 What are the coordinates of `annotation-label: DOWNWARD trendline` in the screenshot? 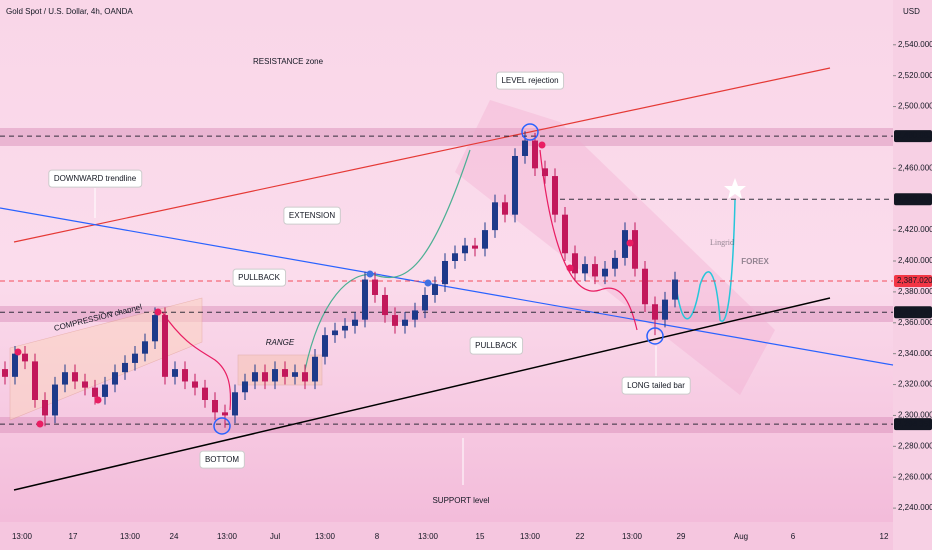 It's located at (95, 178).